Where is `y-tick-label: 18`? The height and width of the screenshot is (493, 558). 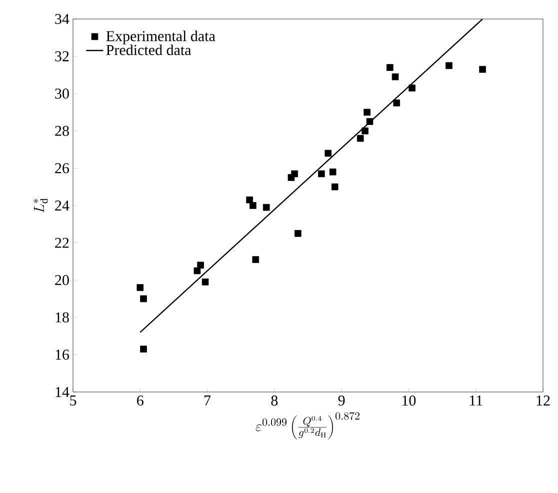
y-tick-label: 18 is located at coordinates (62, 317).